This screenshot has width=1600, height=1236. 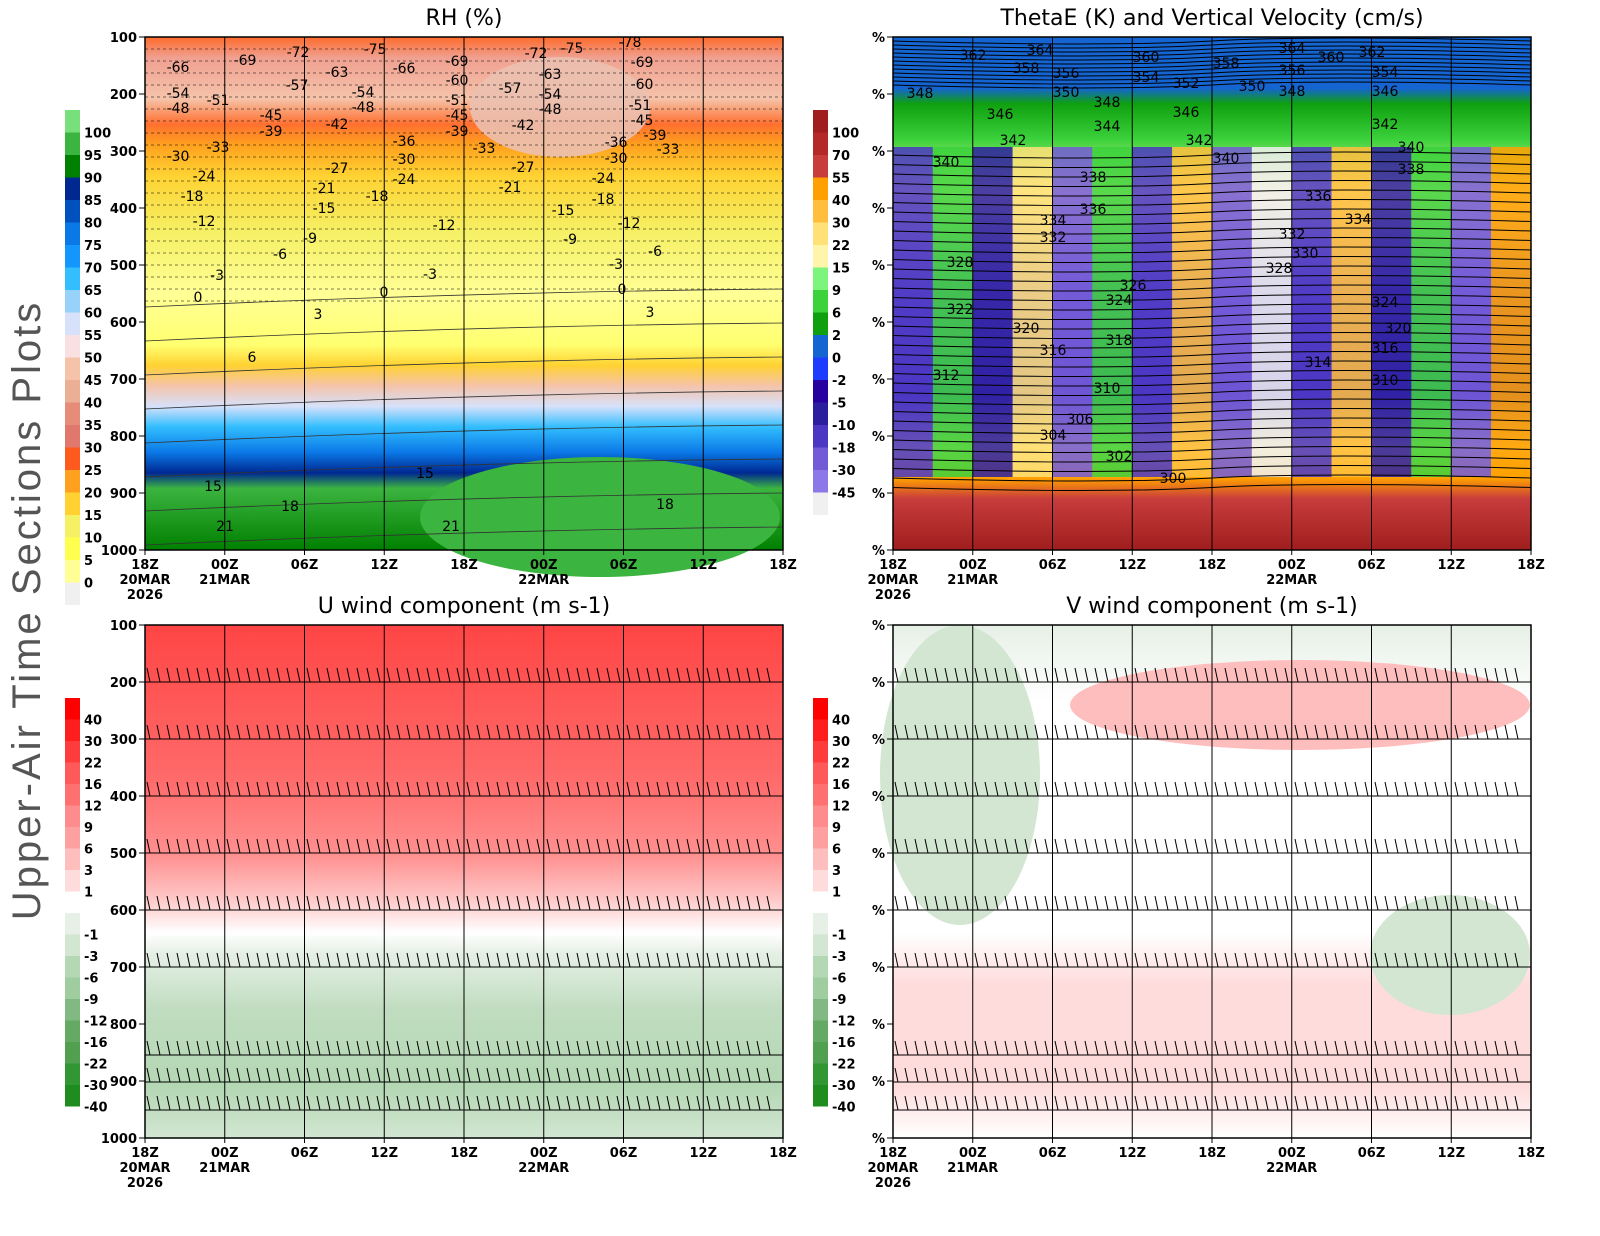 What do you see at coordinates (93, 449) in the screenshot?
I see `colorbar-label: 30` at bounding box center [93, 449].